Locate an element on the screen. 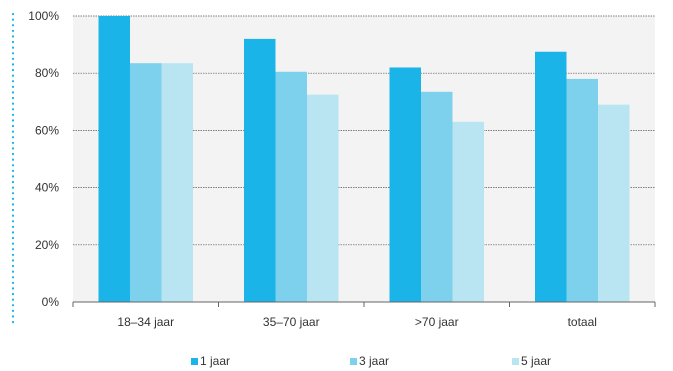 The height and width of the screenshot is (371, 673). legend-entry: 1 jaar is located at coordinates (210, 361).